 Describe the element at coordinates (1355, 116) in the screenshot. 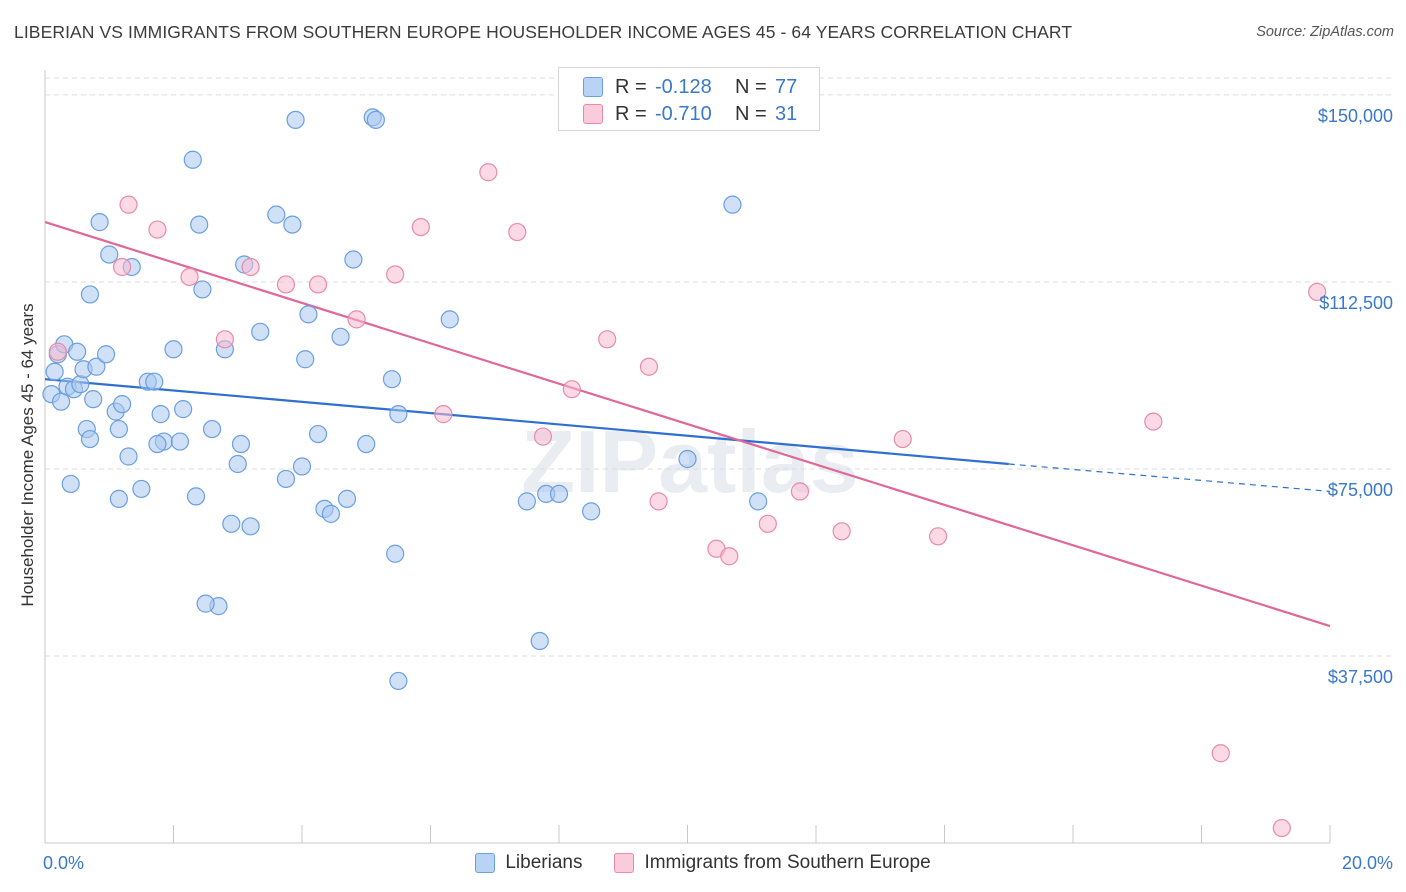

I see `y-tick-label: $150,000` at that location.